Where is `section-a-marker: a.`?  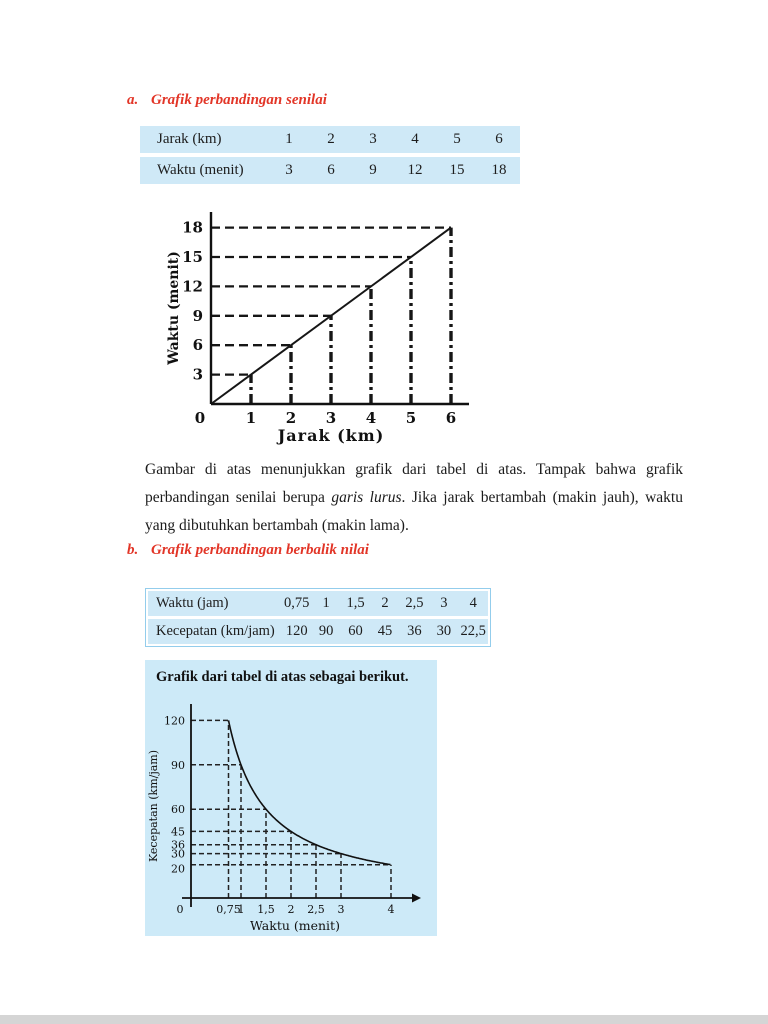
section-a-marker: a. is located at coordinates (133, 100).